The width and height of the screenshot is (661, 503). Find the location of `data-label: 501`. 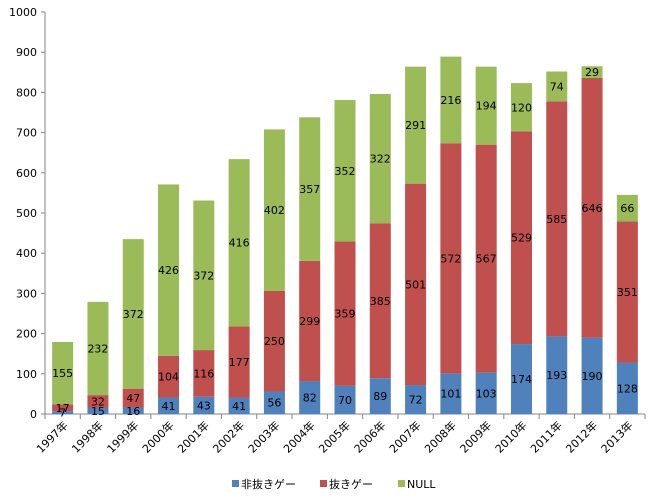

data-label: 501 is located at coordinates (415, 284).